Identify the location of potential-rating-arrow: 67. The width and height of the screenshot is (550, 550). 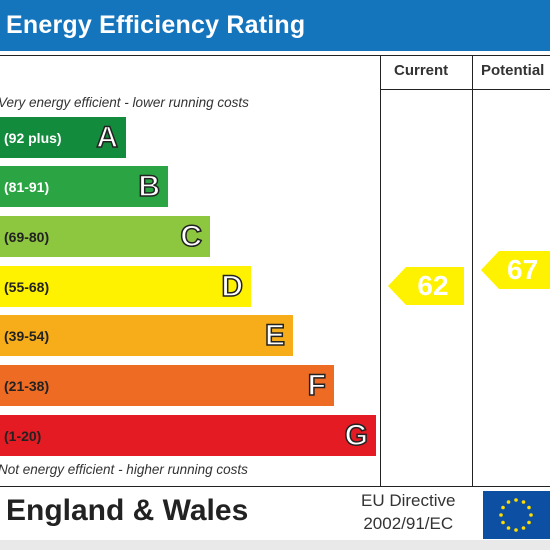
(515, 270).